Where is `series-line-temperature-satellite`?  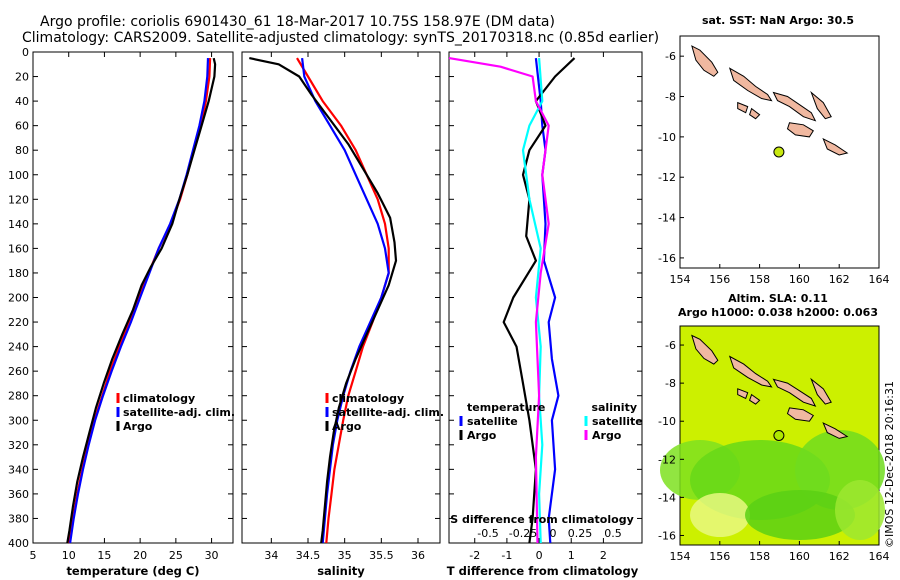
series-line-temperature-satellite is located at coordinates (547, 300).